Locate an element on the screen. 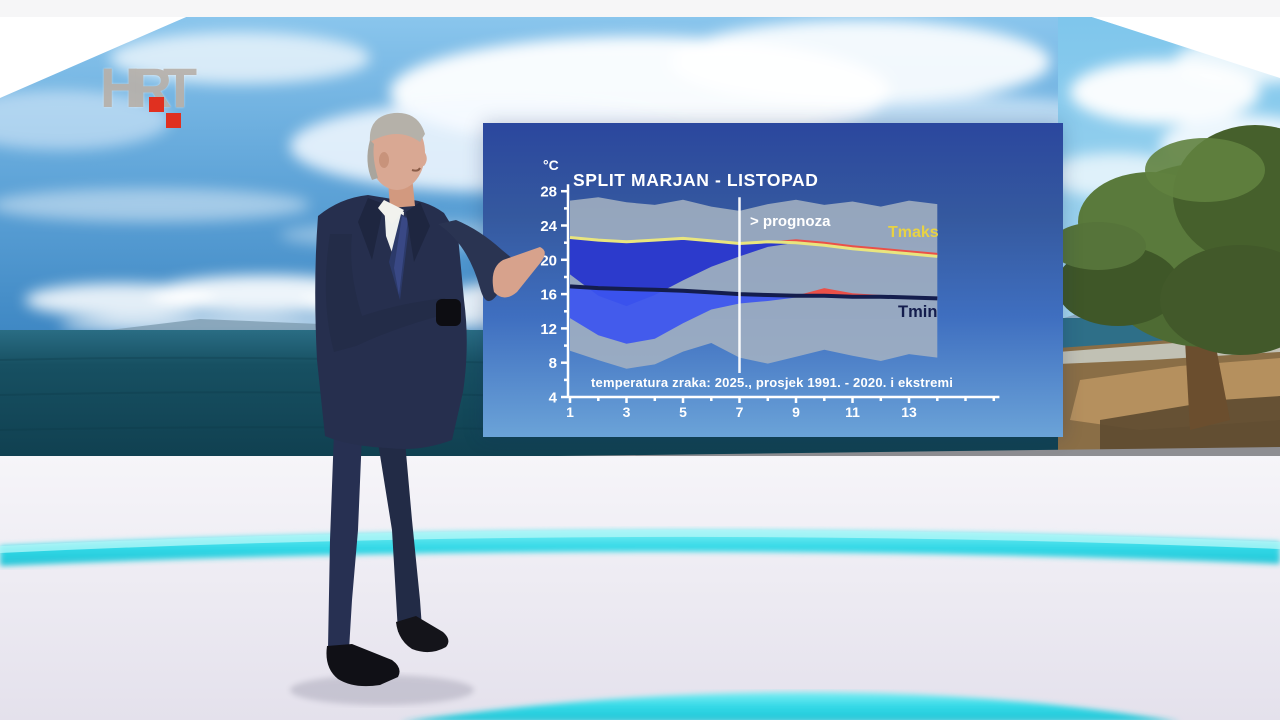 The height and width of the screenshot is (720, 1280). y-tick-label: 8 is located at coordinates (553, 363).